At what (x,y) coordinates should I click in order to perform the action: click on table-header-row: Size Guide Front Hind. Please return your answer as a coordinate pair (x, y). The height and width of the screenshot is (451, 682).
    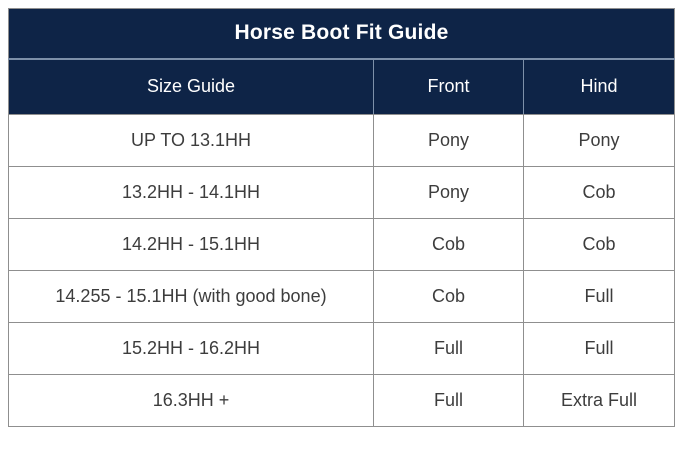
    Looking at the image, I should click on (342, 86).